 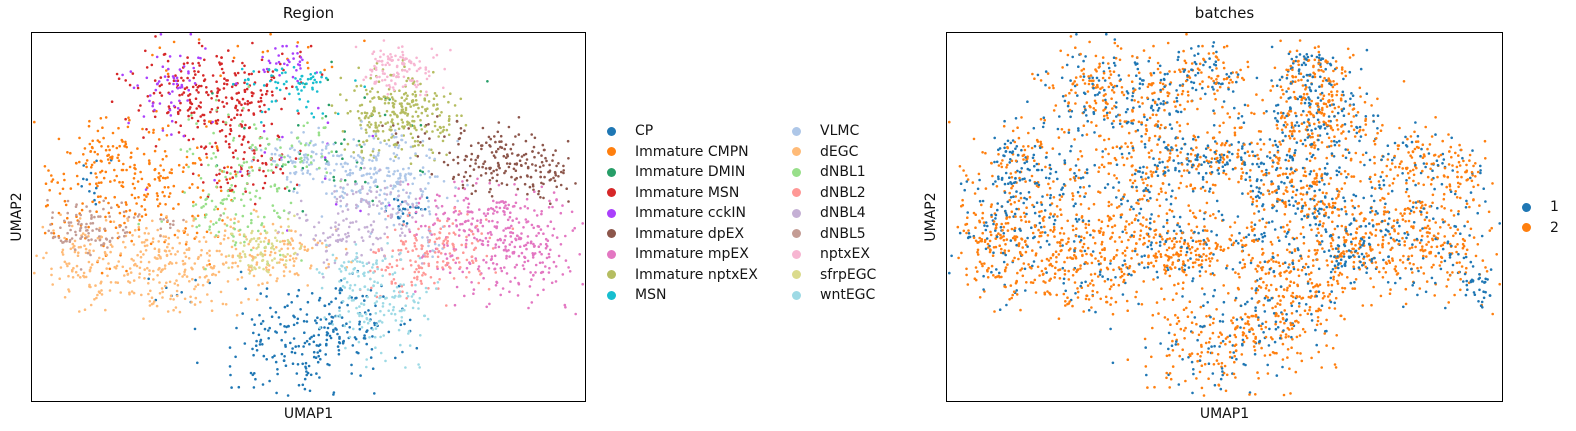 I want to click on legend-label: wntEGC, so click(x=848, y=295).